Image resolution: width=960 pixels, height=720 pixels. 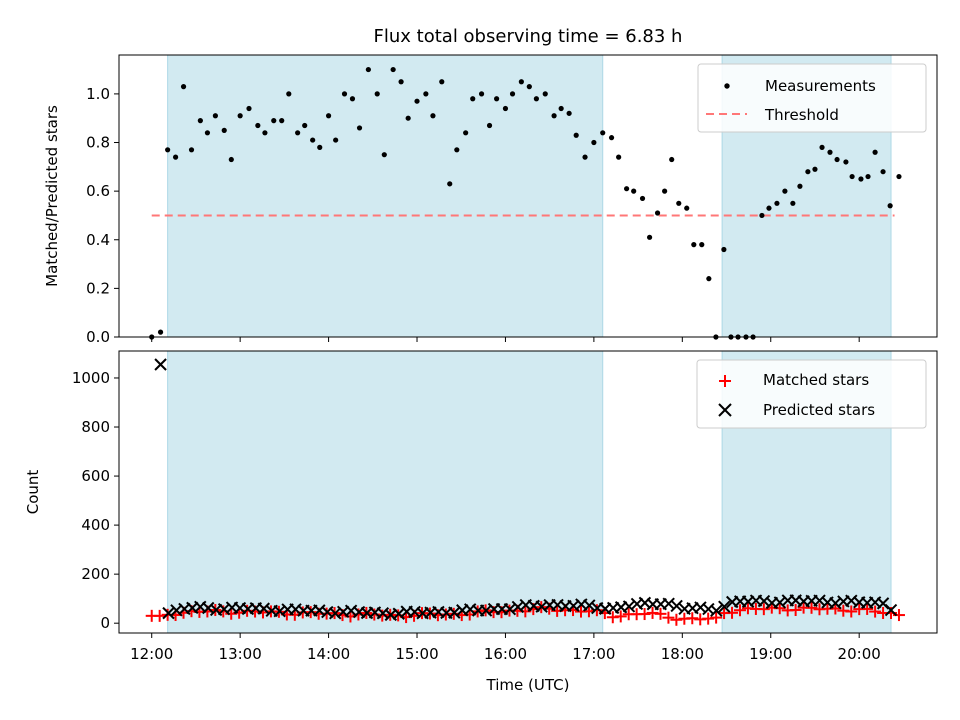 What do you see at coordinates (98, 94) in the screenshot?
I see `top-y-tick-label: 1.0` at bounding box center [98, 94].